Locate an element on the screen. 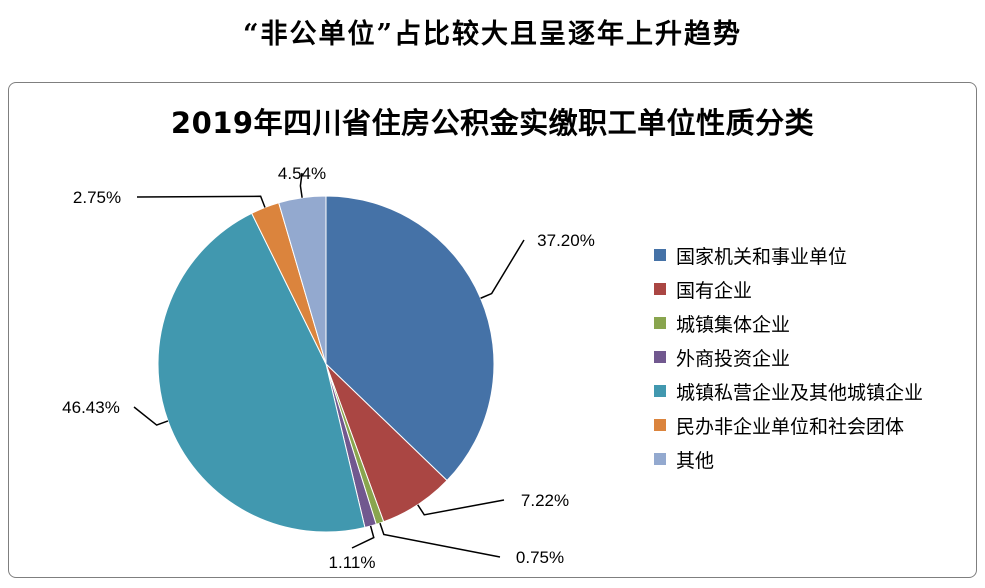  legend-label: 民办非企业单位和社会团体 is located at coordinates (790, 426).